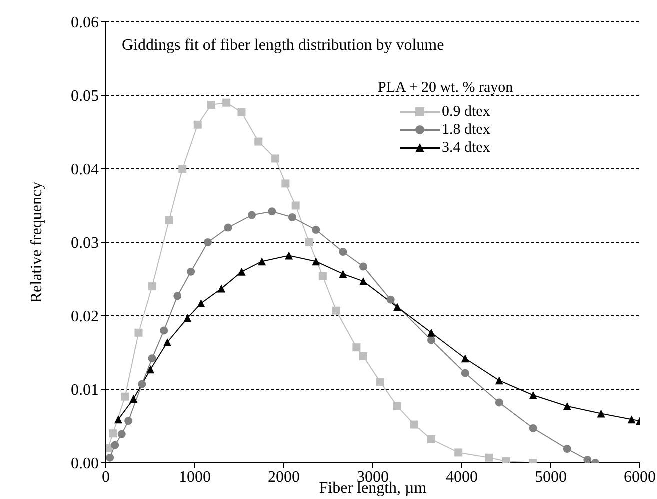  I want to click on x-tick-label: 6000, so click(640, 477).